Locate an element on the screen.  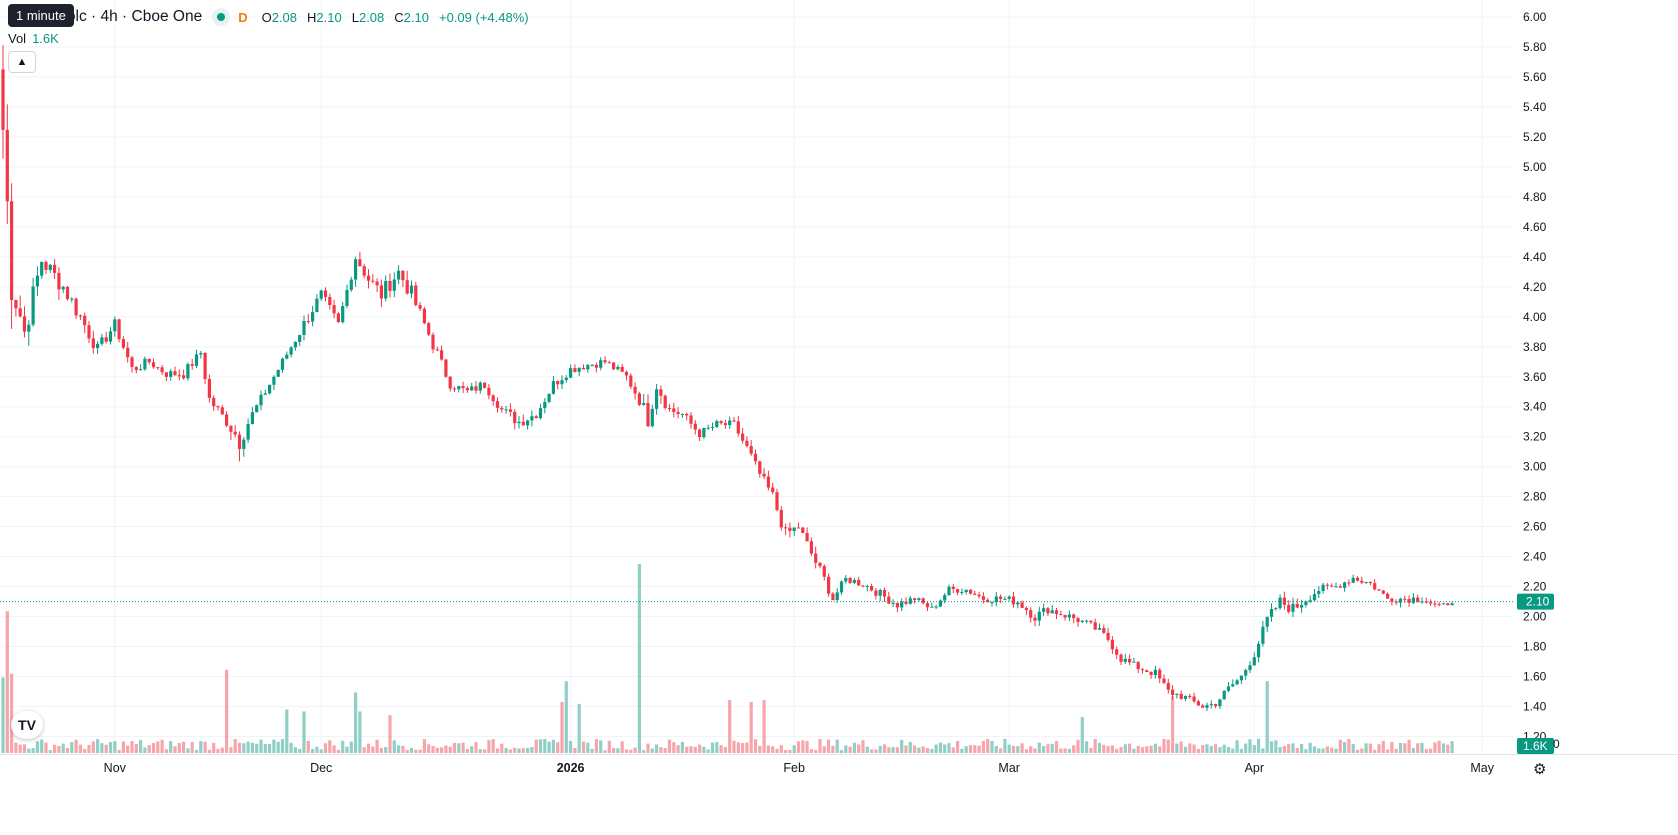
ohlc-high: H2.10 is located at coordinates (324, 17).